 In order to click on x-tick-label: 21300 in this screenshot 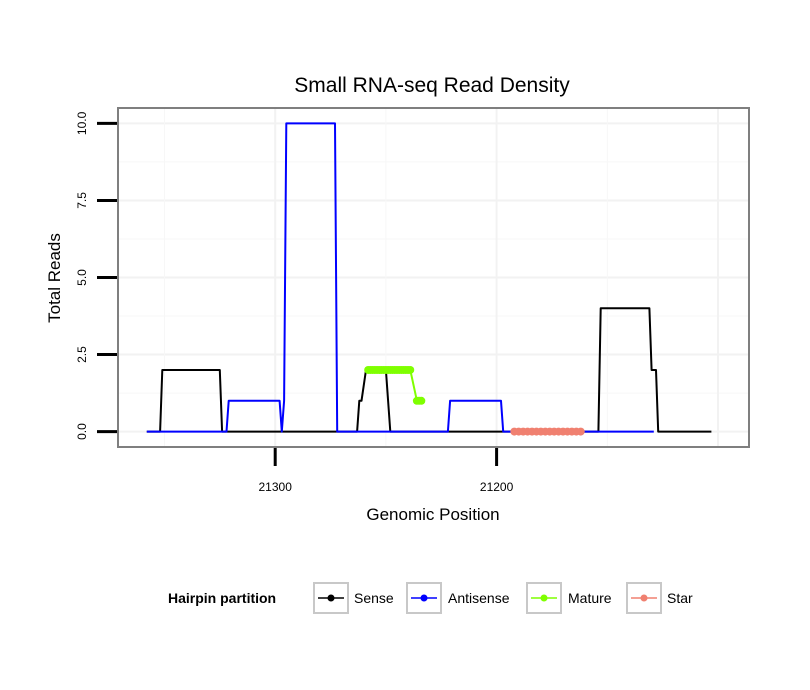, I will do `click(276, 487)`.